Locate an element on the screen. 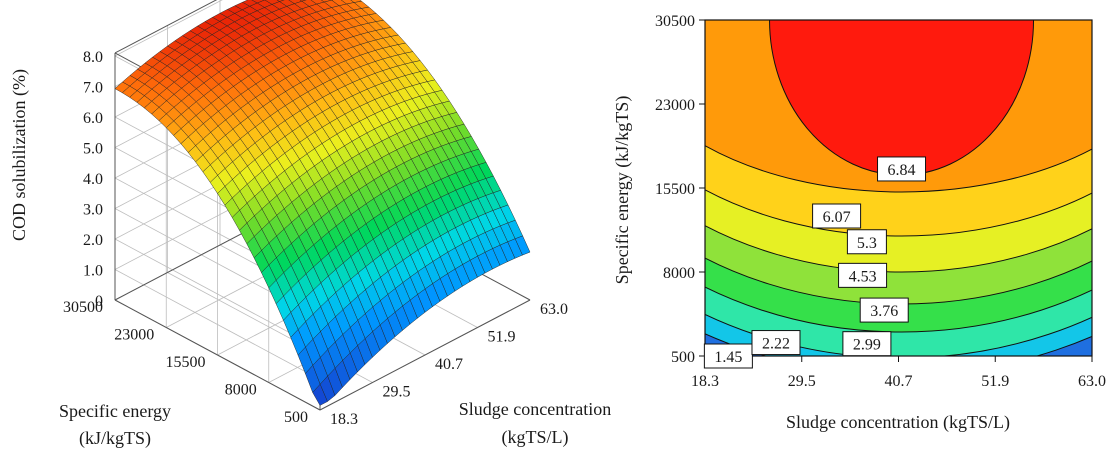 The height and width of the screenshot is (449, 1119). contour-level-label: 2.22 is located at coordinates (776, 343).